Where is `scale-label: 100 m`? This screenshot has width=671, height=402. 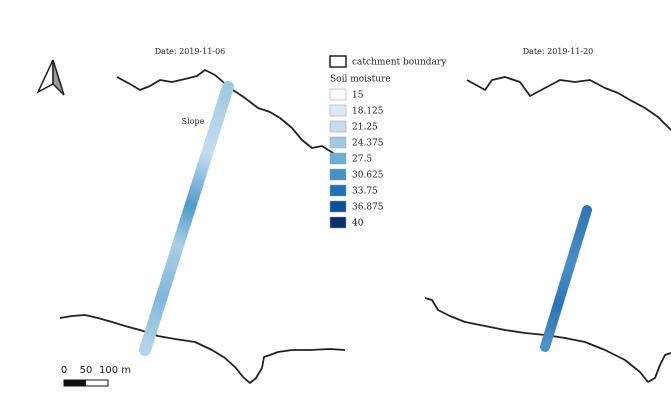
scale-label: 100 m is located at coordinates (115, 370).